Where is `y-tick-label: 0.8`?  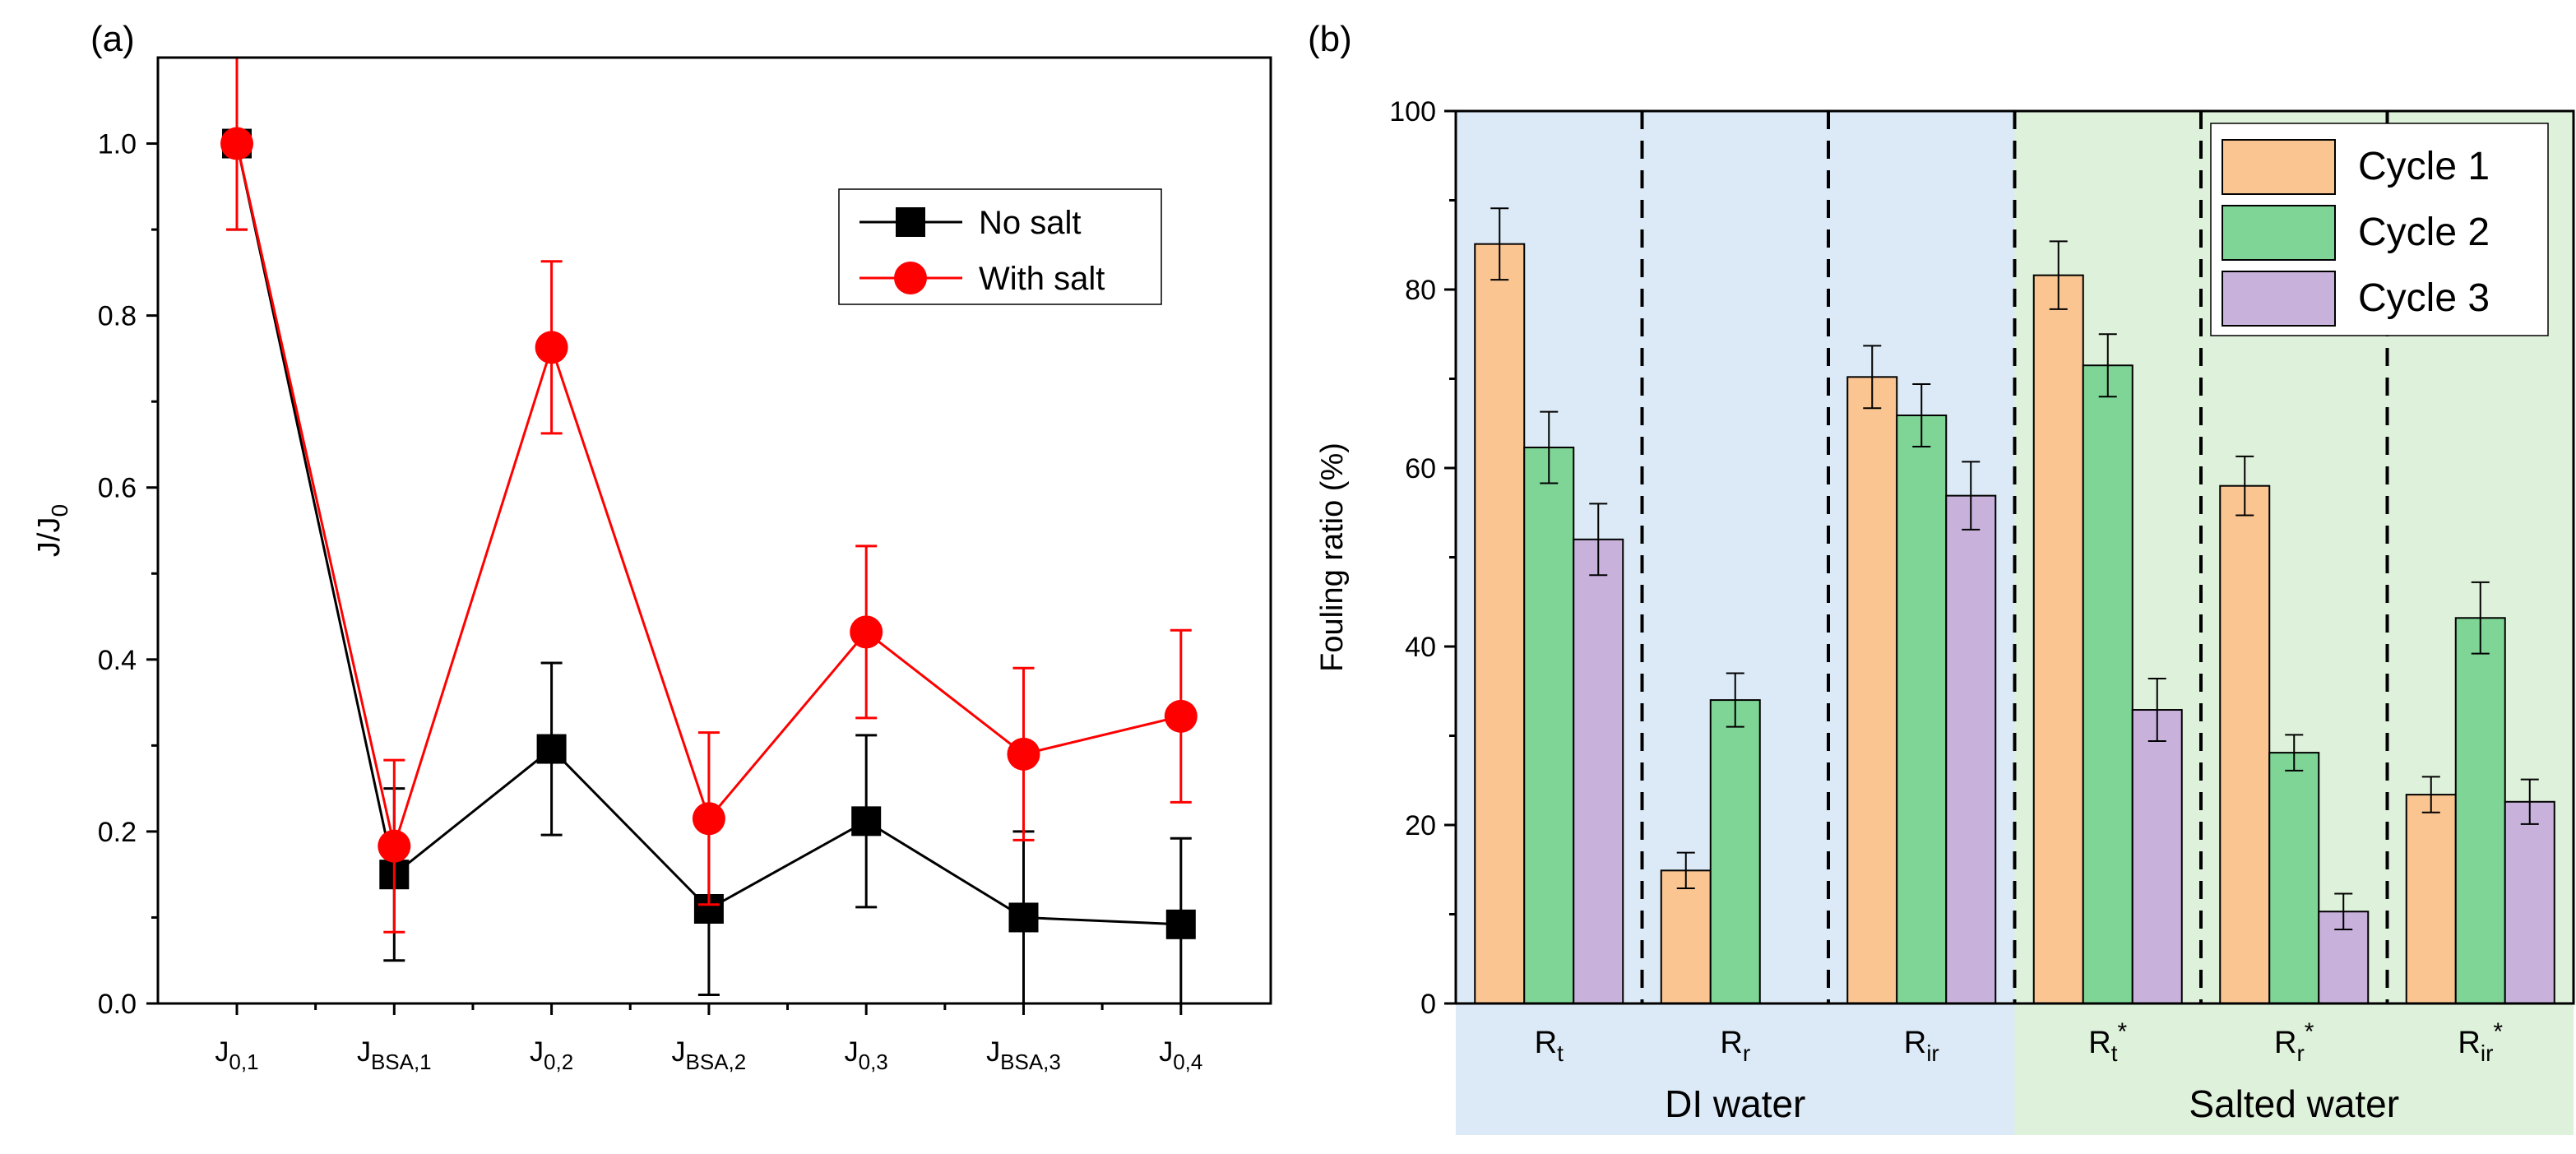 y-tick-label: 0.8 is located at coordinates (118, 316).